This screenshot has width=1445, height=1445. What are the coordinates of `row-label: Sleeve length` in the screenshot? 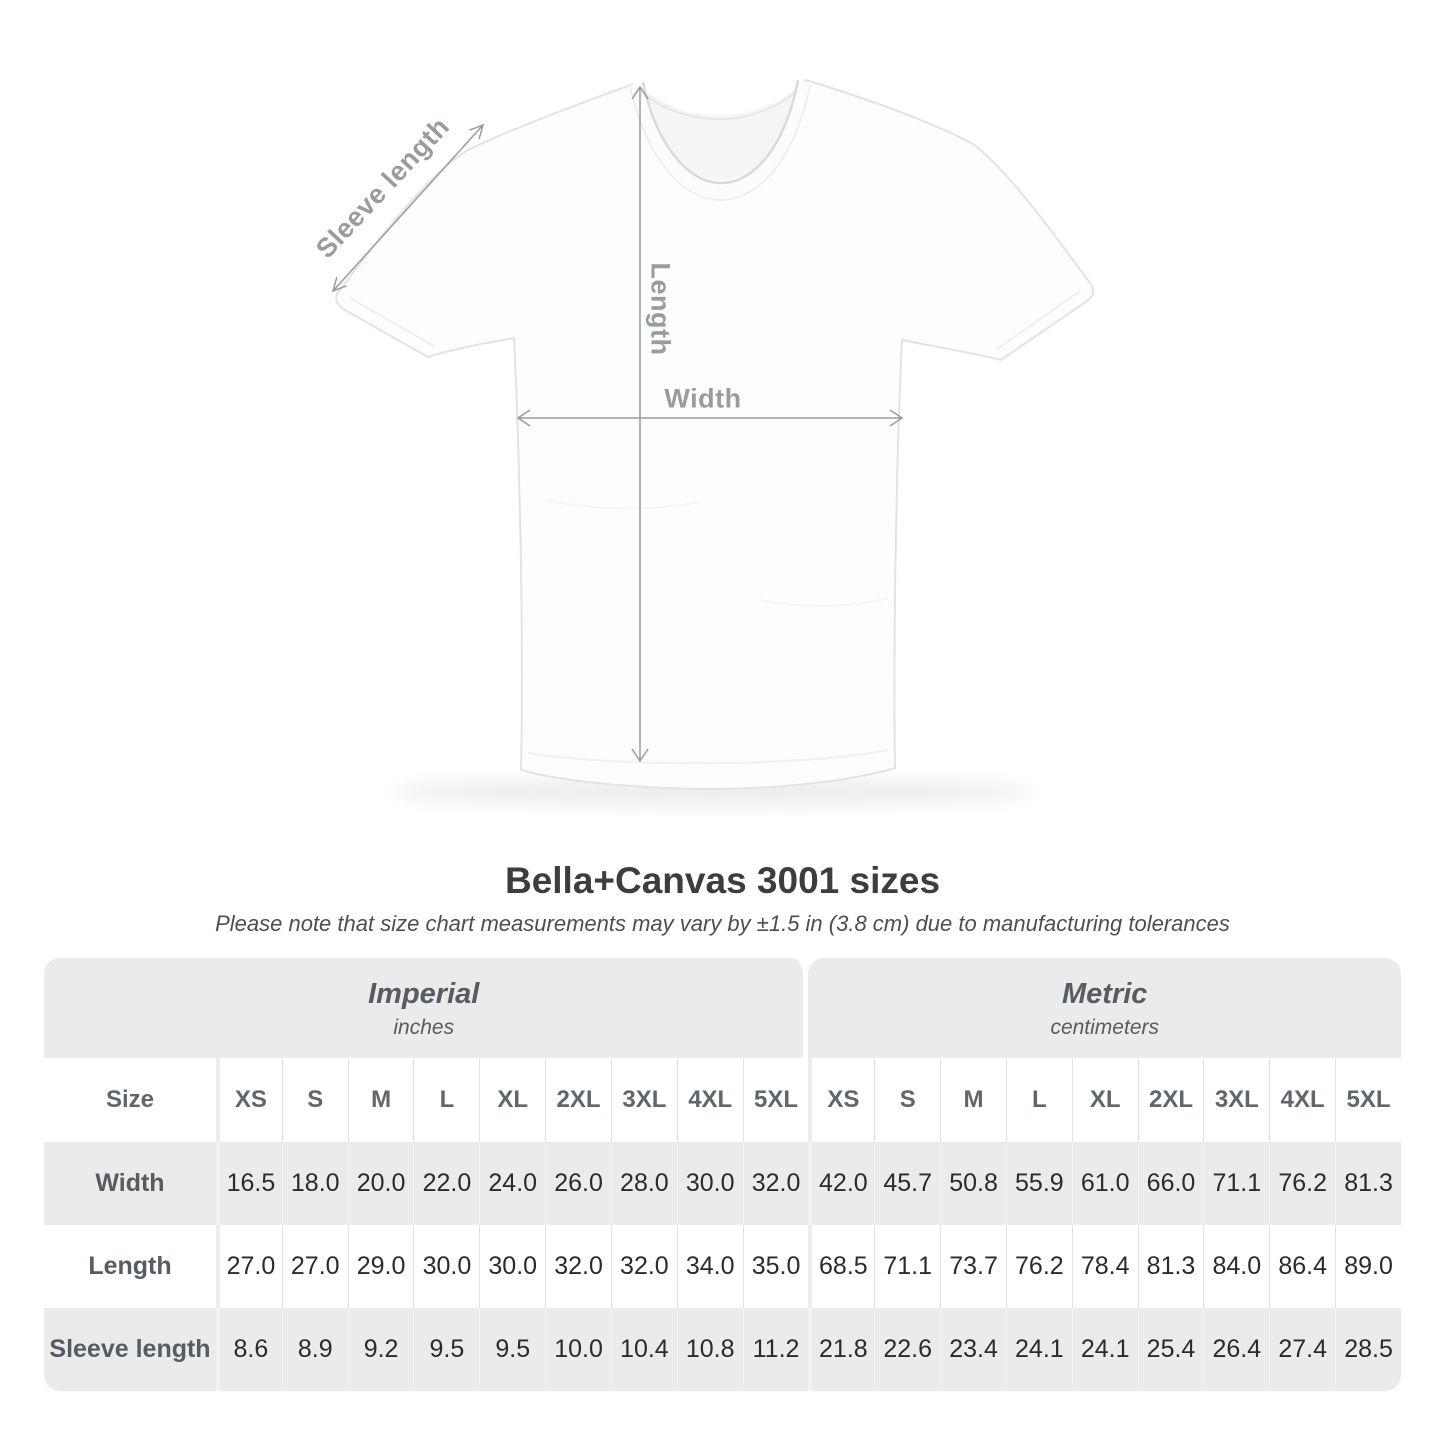 It's located at (130, 1349).